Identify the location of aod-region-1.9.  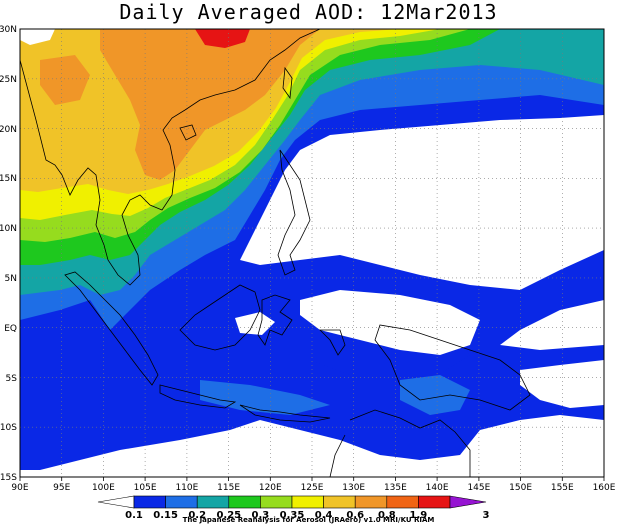
(222, 38).